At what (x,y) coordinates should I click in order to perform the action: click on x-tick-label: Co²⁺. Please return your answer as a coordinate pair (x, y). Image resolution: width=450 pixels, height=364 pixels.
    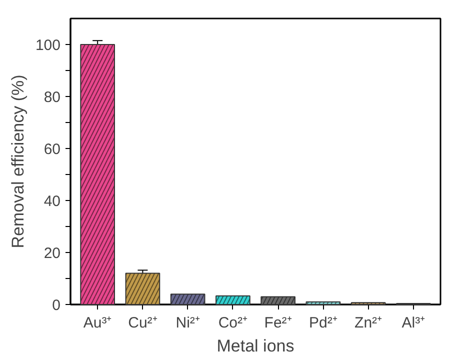
    Looking at the image, I should click on (233, 323).